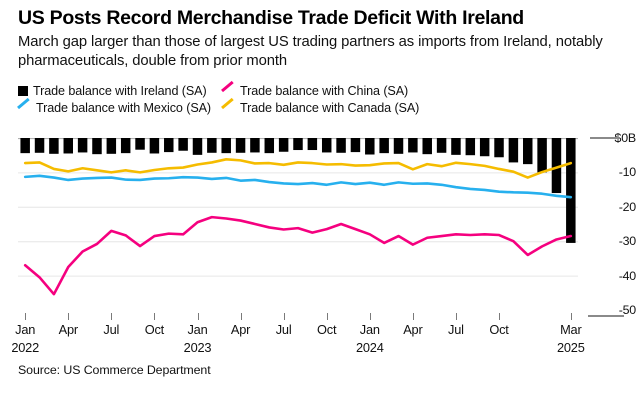  I want to click on legend-item-china: Trade balance with China (SA), so click(315, 89).